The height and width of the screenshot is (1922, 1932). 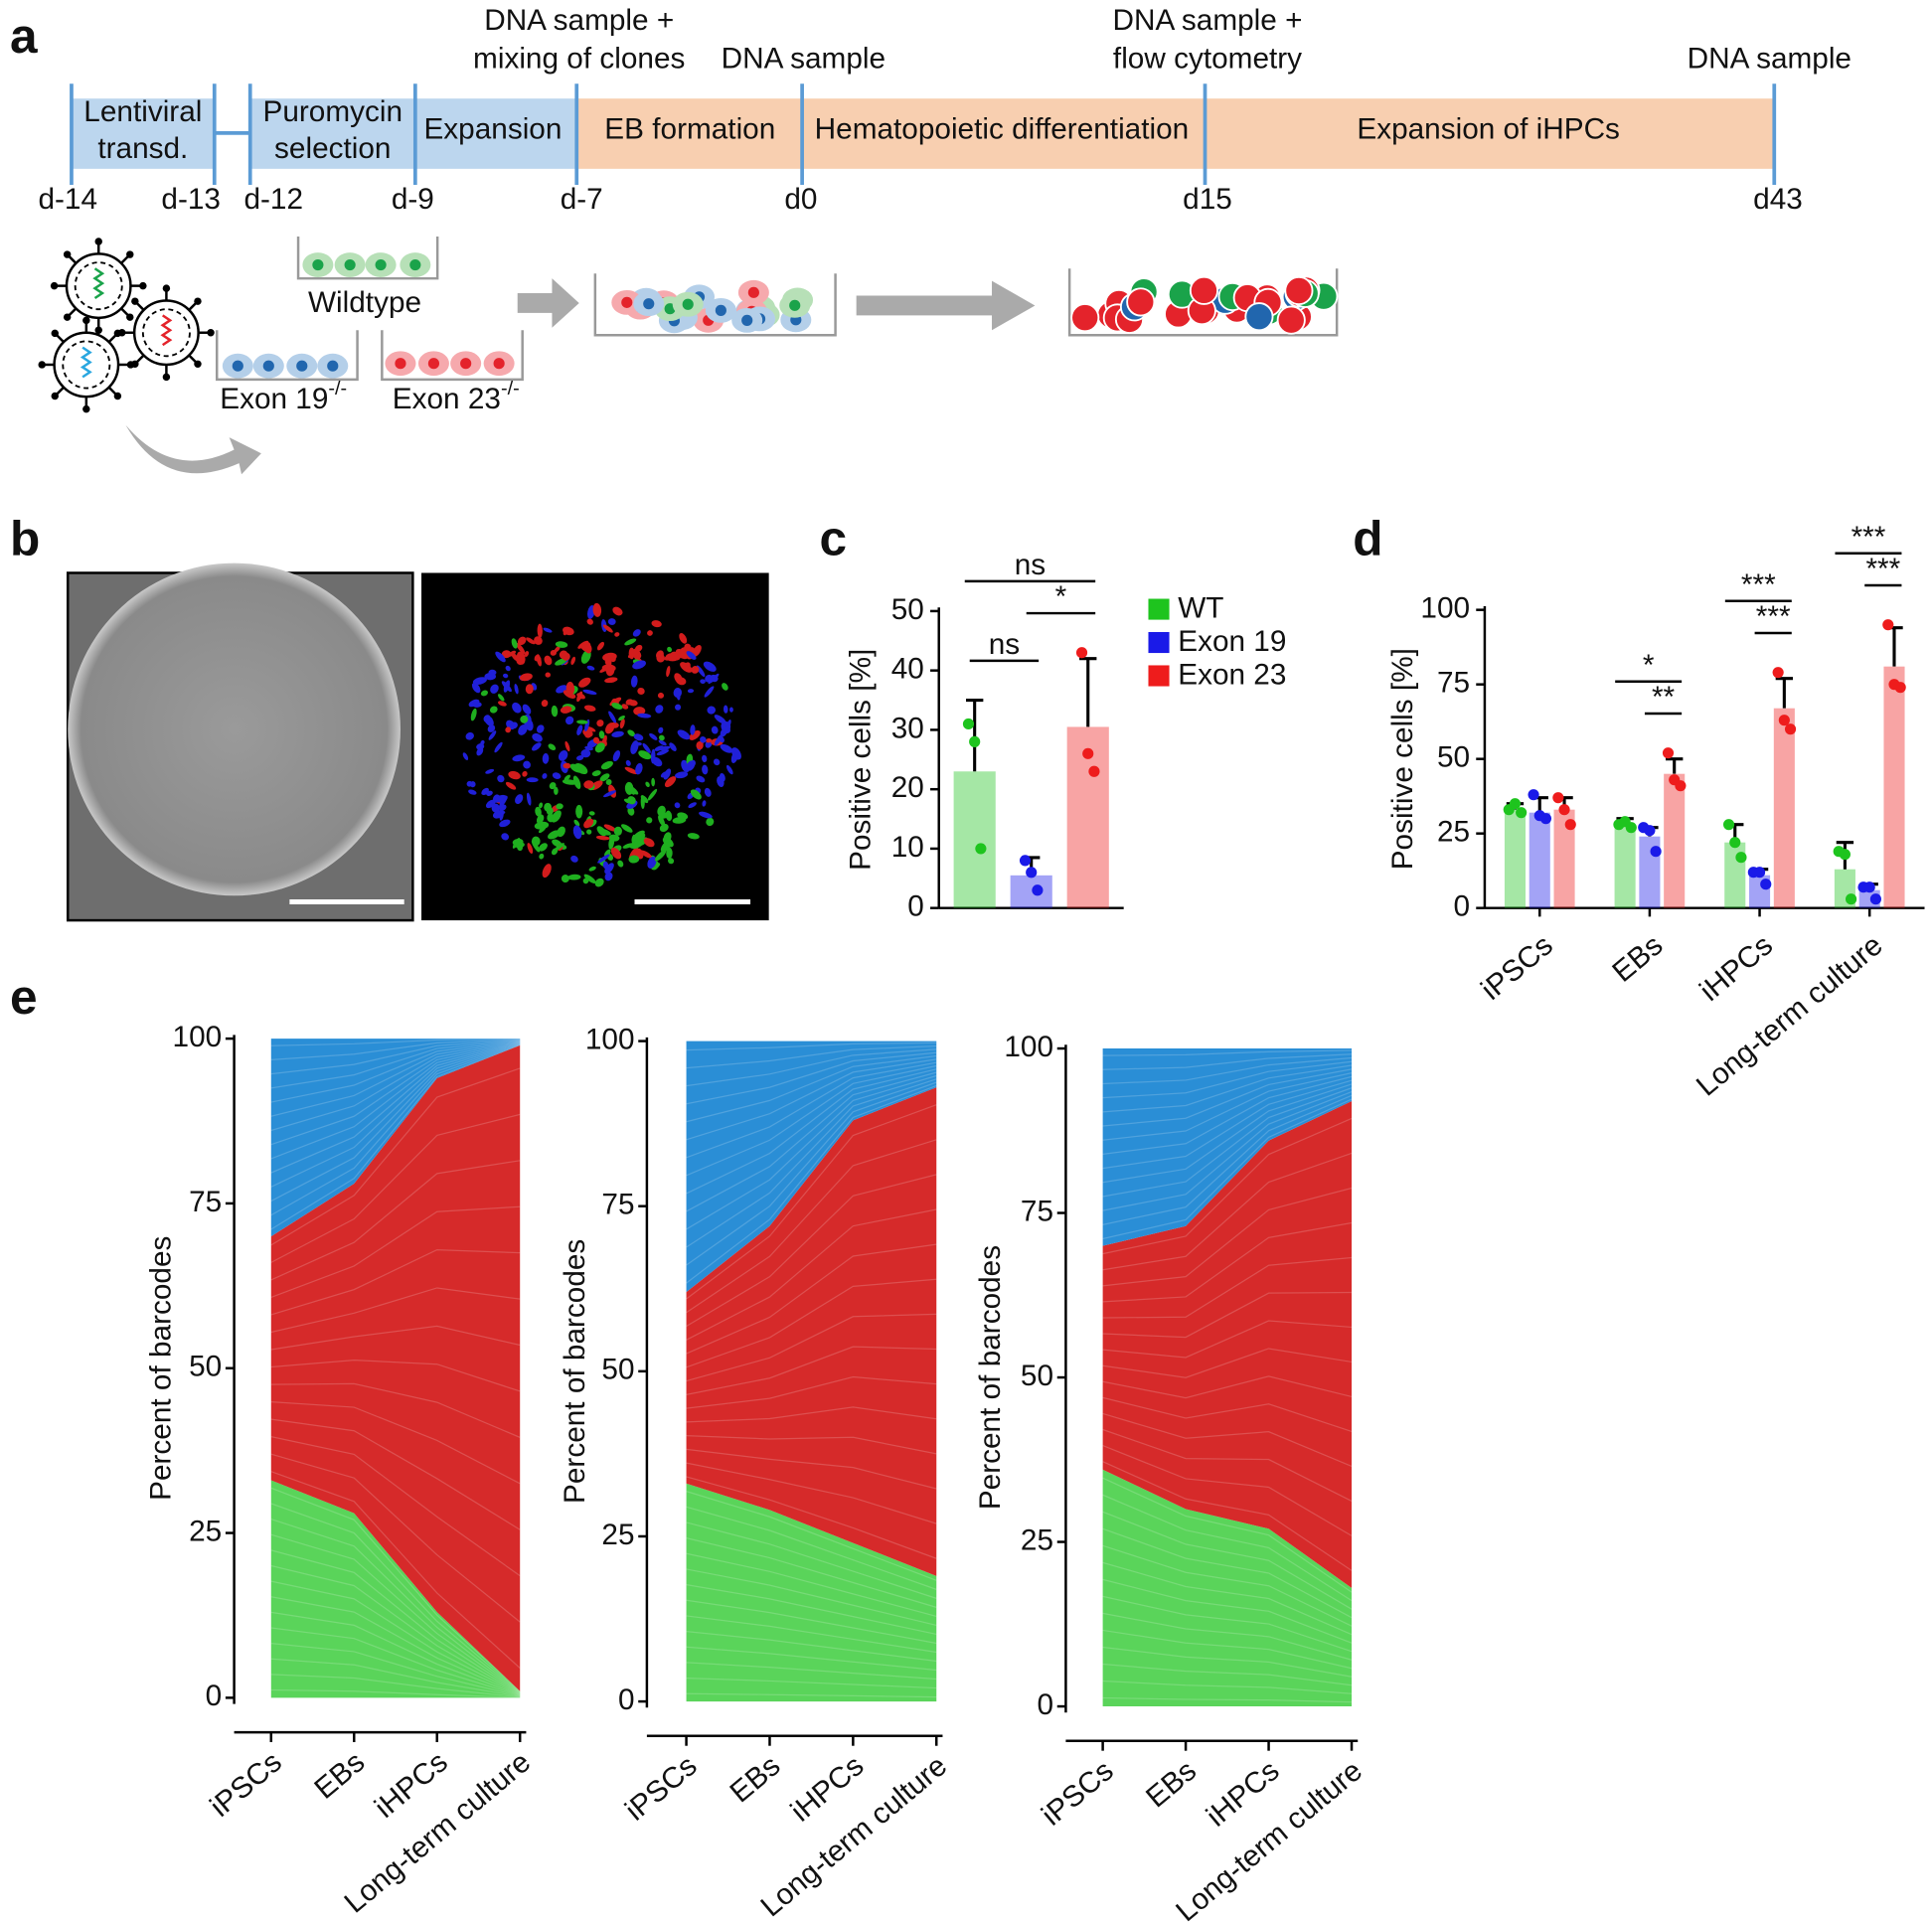 What do you see at coordinates (1030, 565) in the screenshot?
I see `significance-label: ns` at bounding box center [1030, 565].